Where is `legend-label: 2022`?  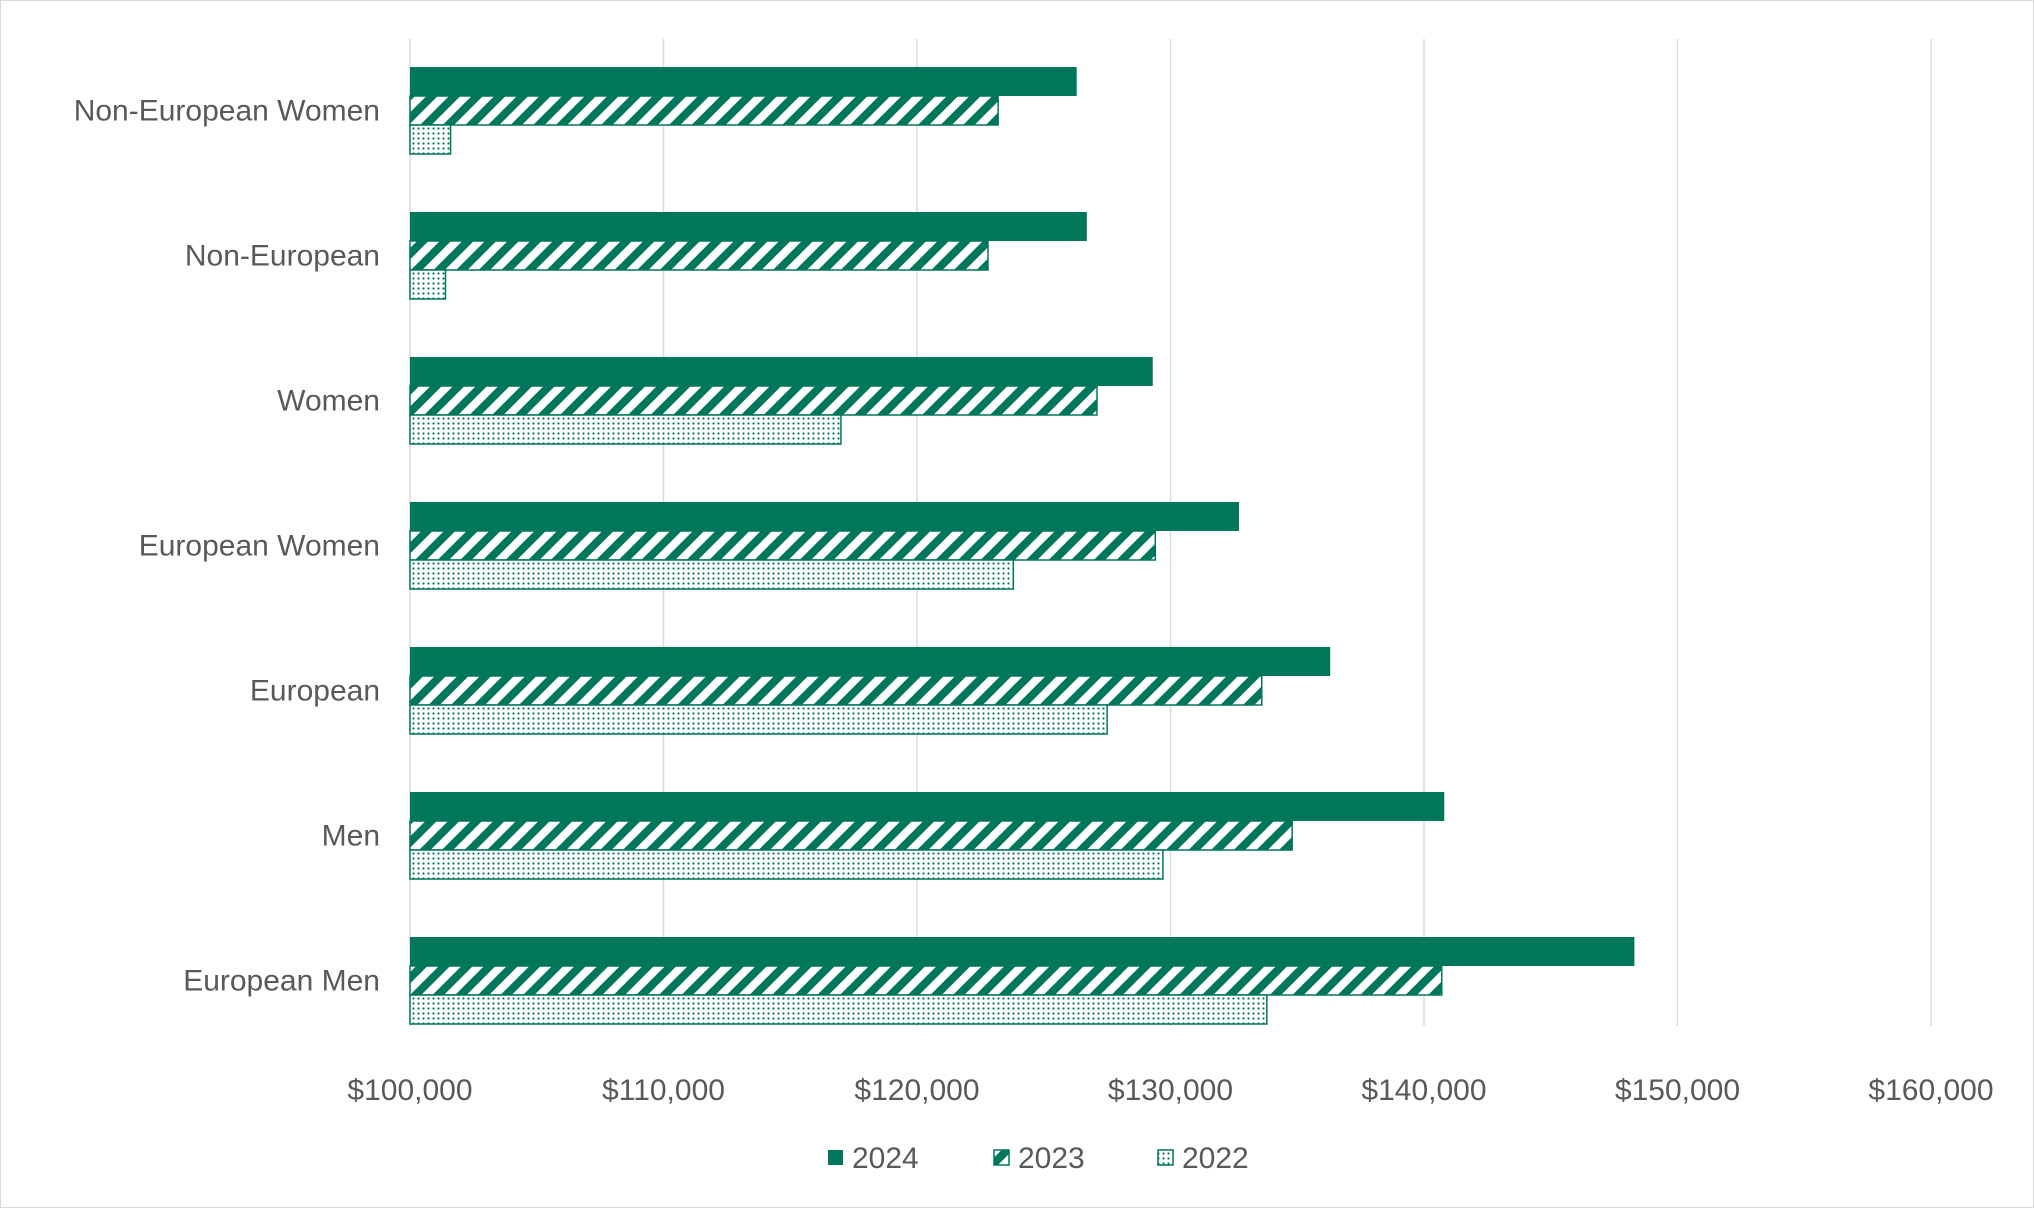
legend-label: 2022 is located at coordinates (1215, 1158).